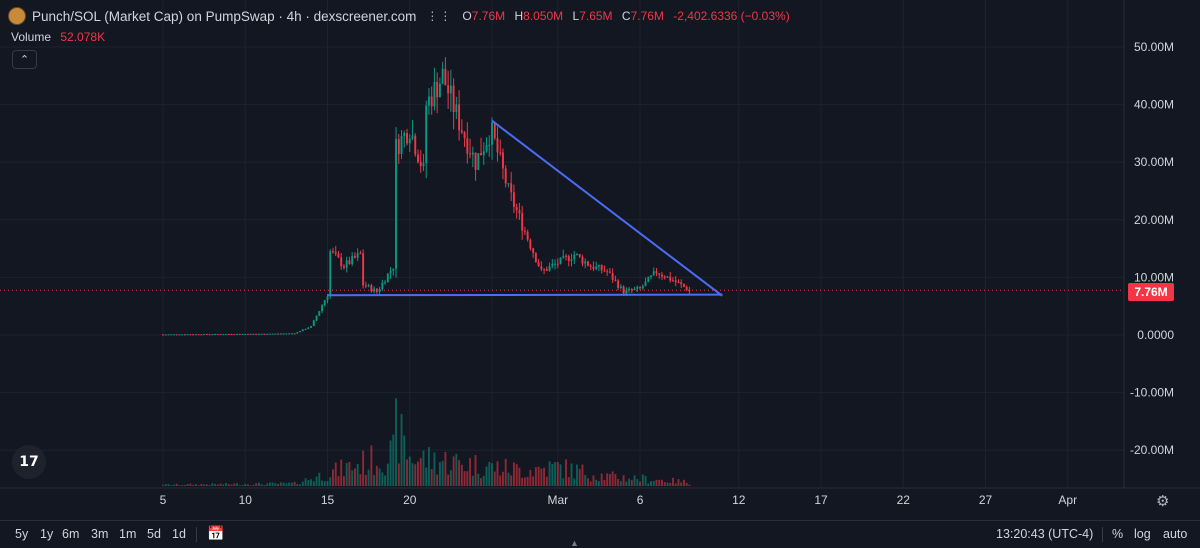  Describe the element at coordinates (47, 534) in the screenshot. I see `tf-1y: 1y` at that location.